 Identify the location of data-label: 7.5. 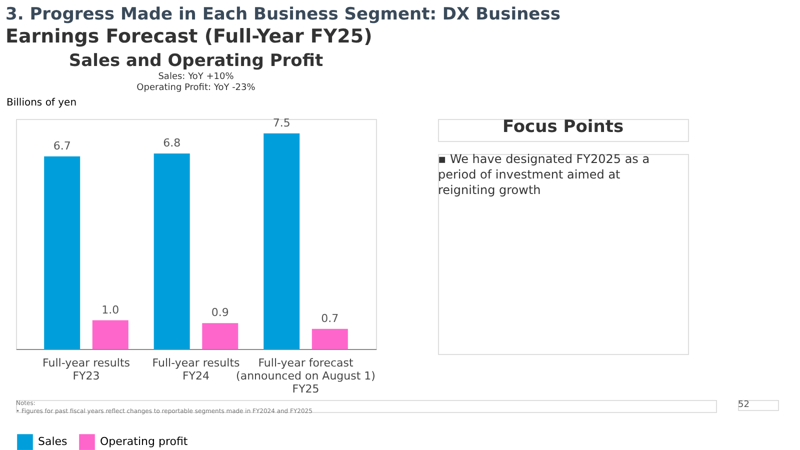
(281, 123).